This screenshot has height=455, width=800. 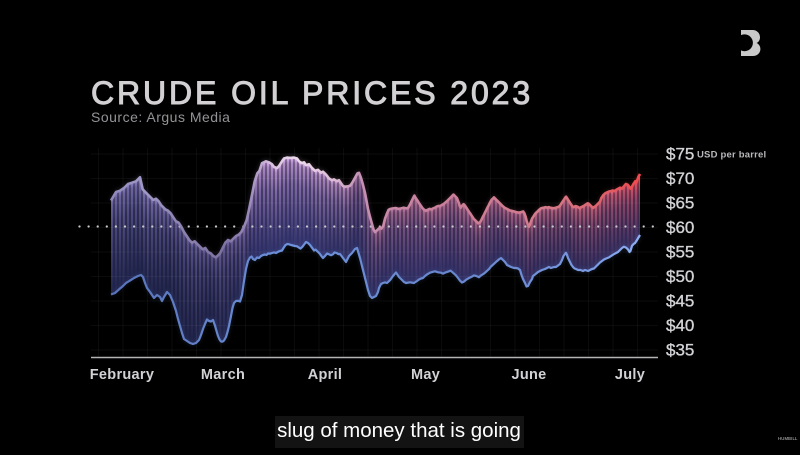 What do you see at coordinates (528, 375) in the screenshot?
I see `svg-text: June` at bounding box center [528, 375].